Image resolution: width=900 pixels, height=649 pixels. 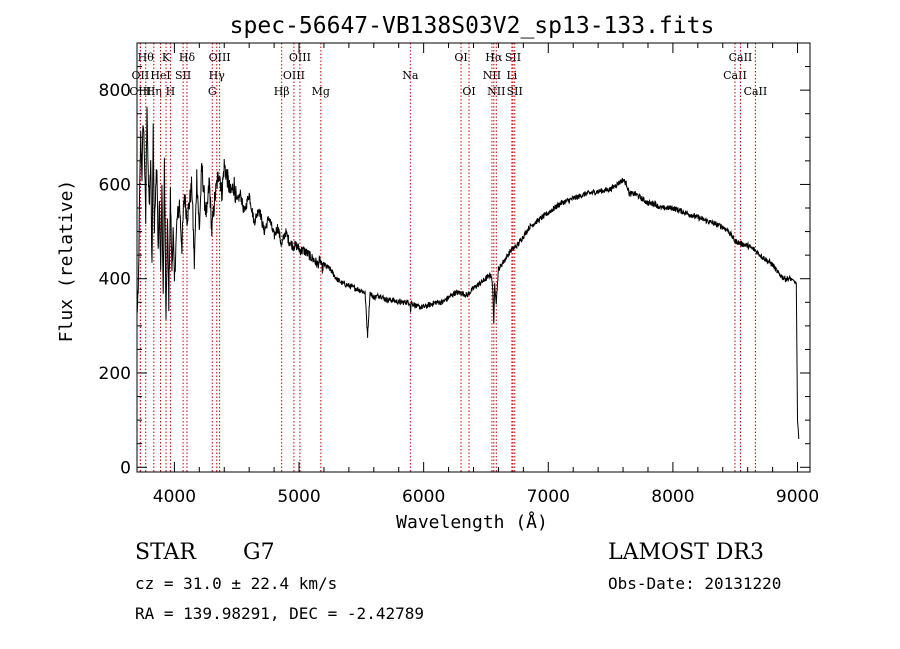 What do you see at coordinates (160, 75) in the screenshot?
I see `spectral-line-label-4: HeI` at bounding box center [160, 75].